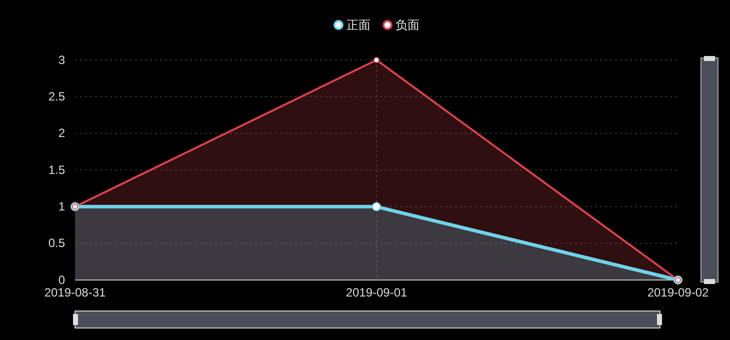  I want to click on y-tick-label: 2.5, so click(57, 97).